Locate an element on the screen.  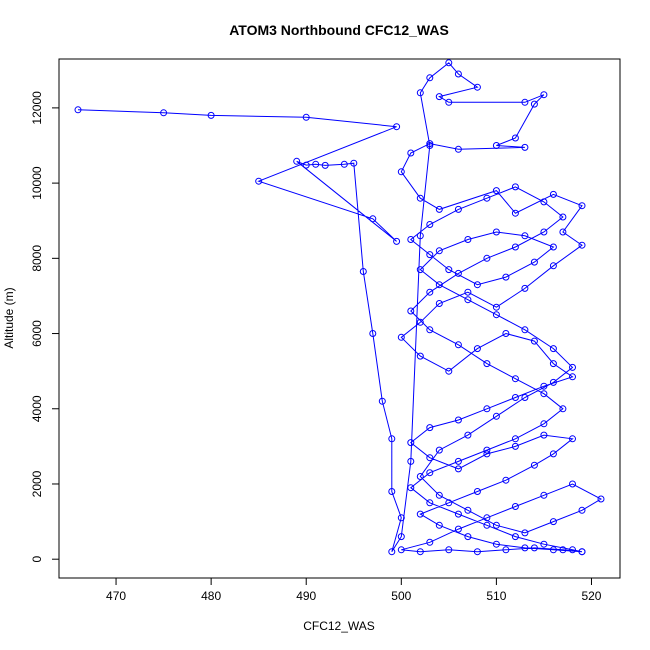
x-tick-label: 490 is located at coordinates (306, 596).